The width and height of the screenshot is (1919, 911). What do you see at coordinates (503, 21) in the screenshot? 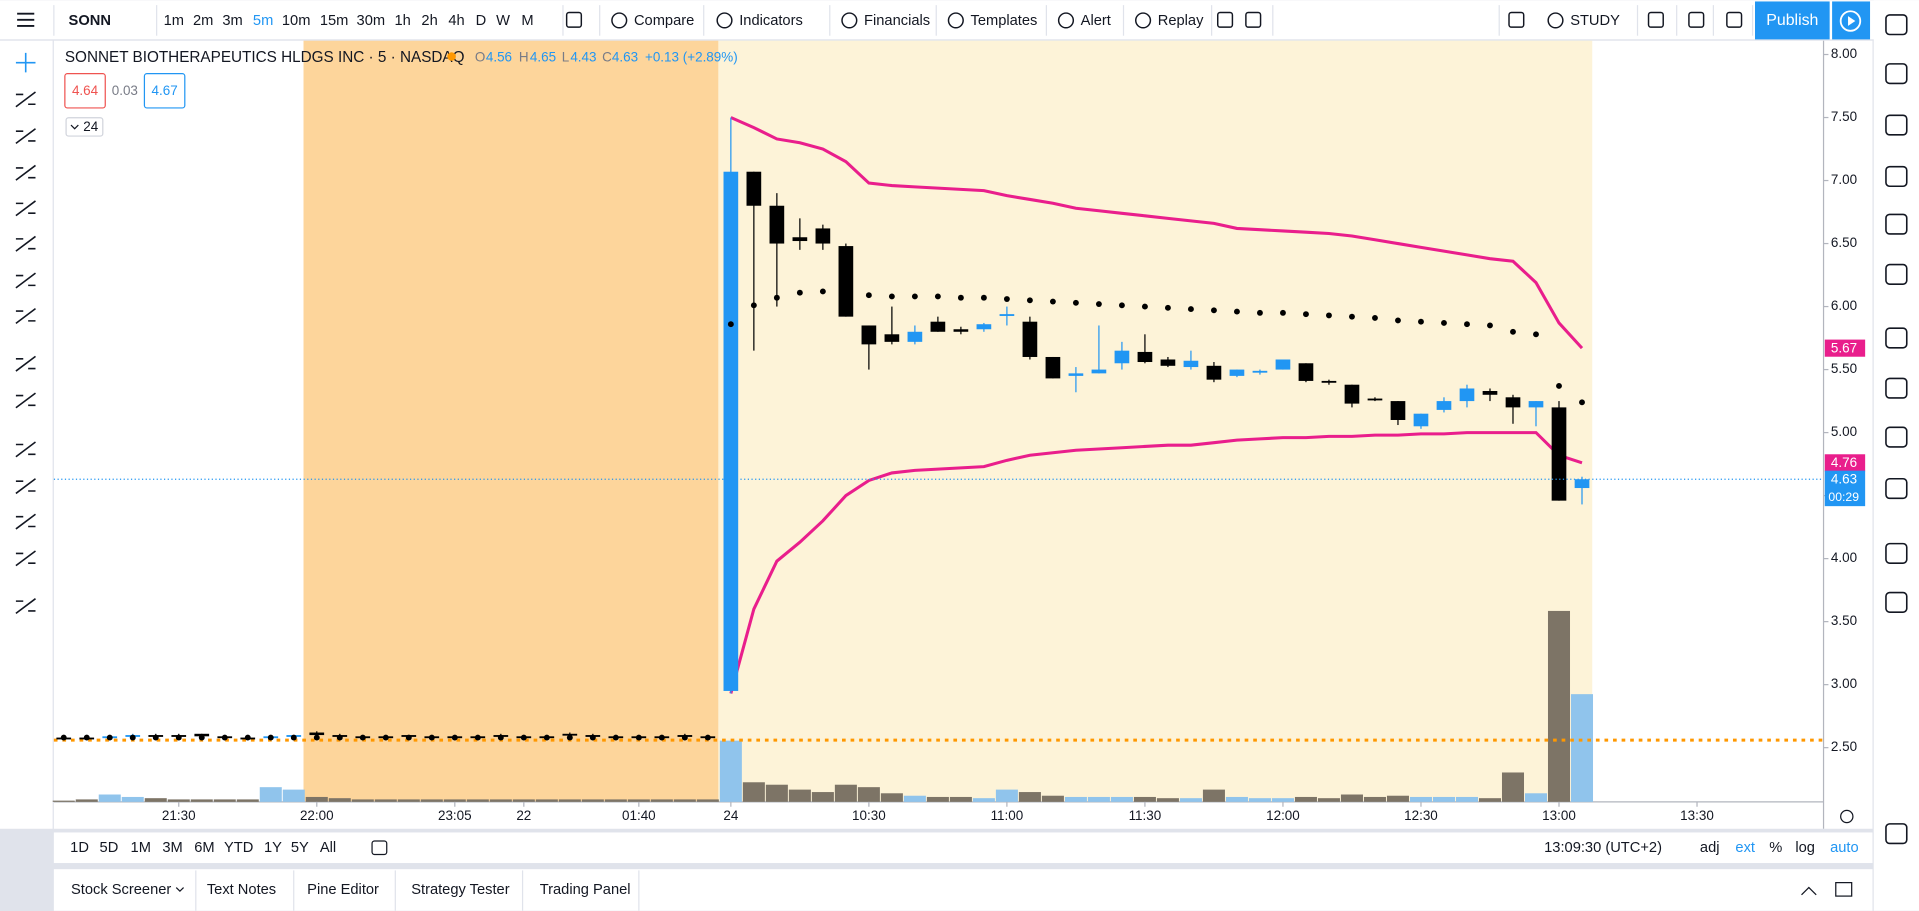
I see `interval: W` at bounding box center [503, 21].